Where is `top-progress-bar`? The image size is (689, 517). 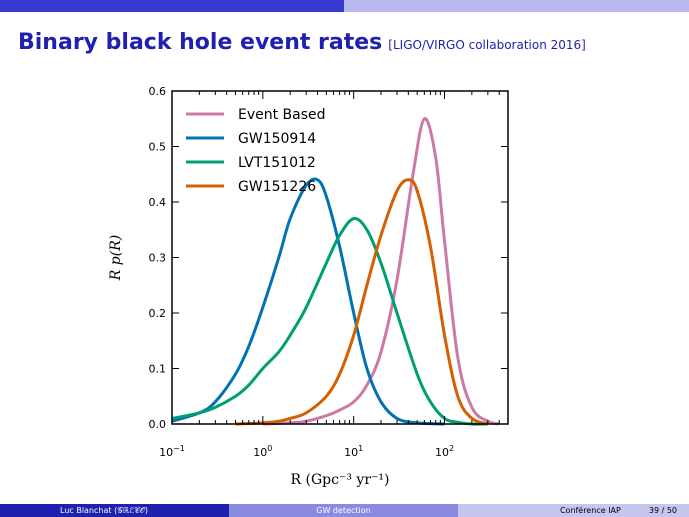 top-progress-bar is located at coordinates (344, 6).